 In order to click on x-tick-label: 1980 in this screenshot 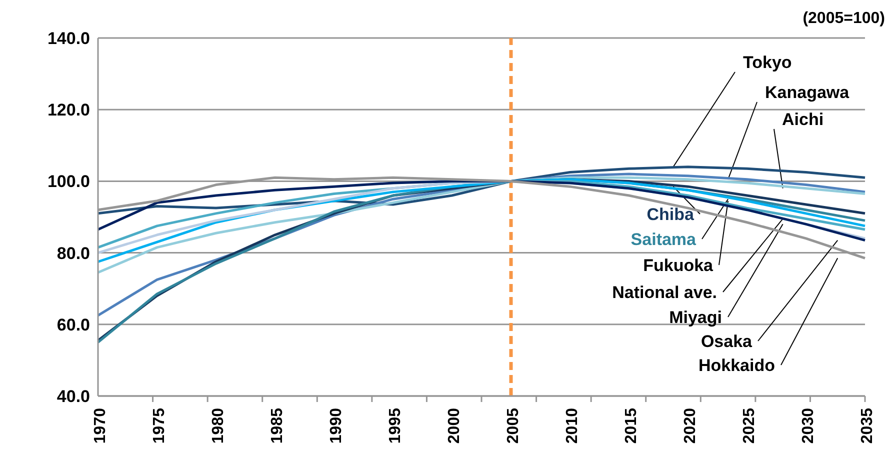, I will do `click(218, 426)`.